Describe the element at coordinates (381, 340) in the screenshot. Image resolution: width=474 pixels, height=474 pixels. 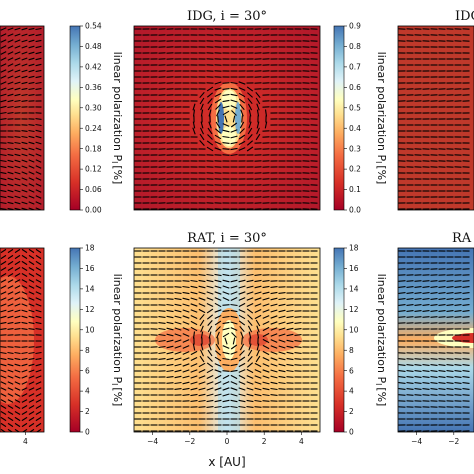
I see `colorbar-label-4: linear polarization Pl[%]` at that location.